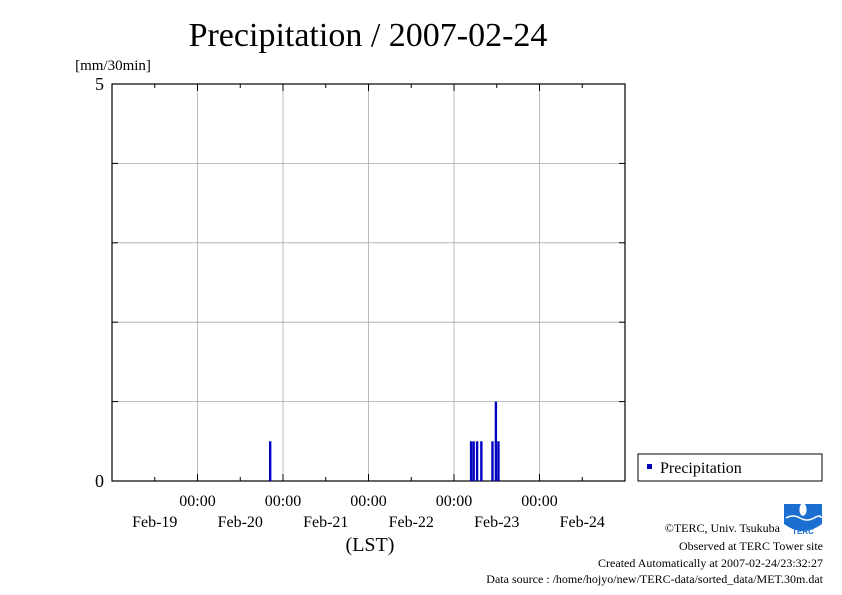 The width and height of the screenshot is (842, 595). I want to click on y-axis-unit: [mm/30min], so click(113, 66).